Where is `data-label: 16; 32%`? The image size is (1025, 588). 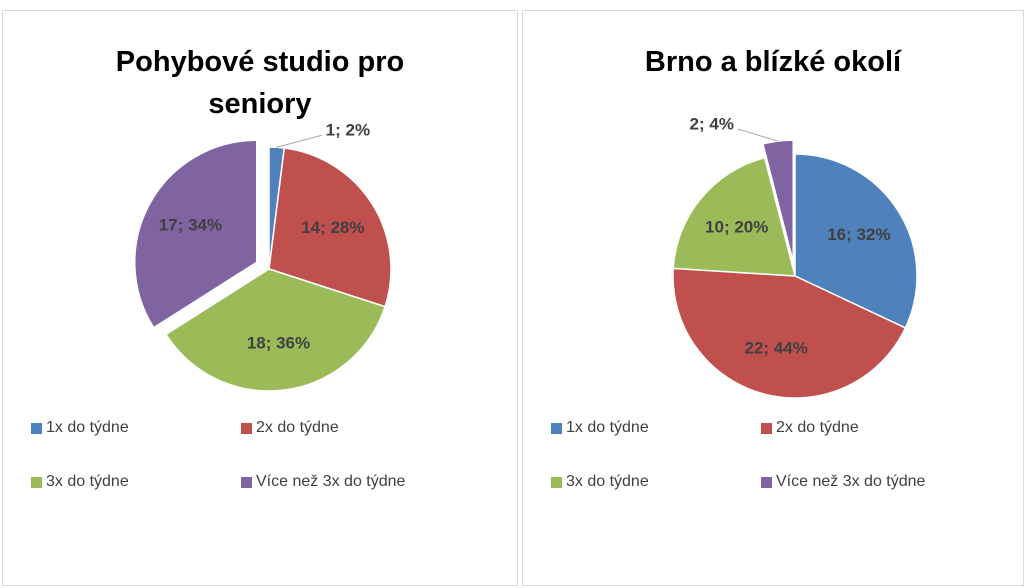 data-label: 16; 32% is located at coordinates (858, 234).